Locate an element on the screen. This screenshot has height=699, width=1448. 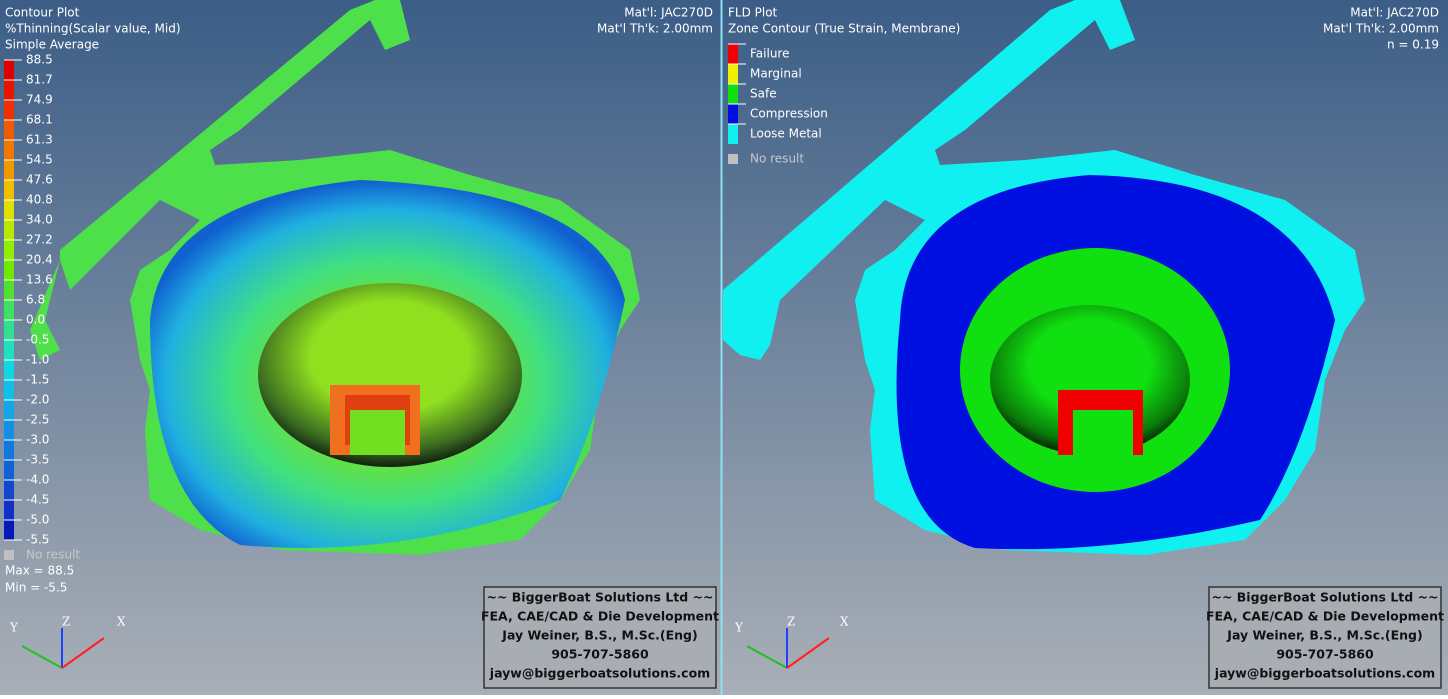
legend-label: Loose Metal is located at coordinates (786, 134).